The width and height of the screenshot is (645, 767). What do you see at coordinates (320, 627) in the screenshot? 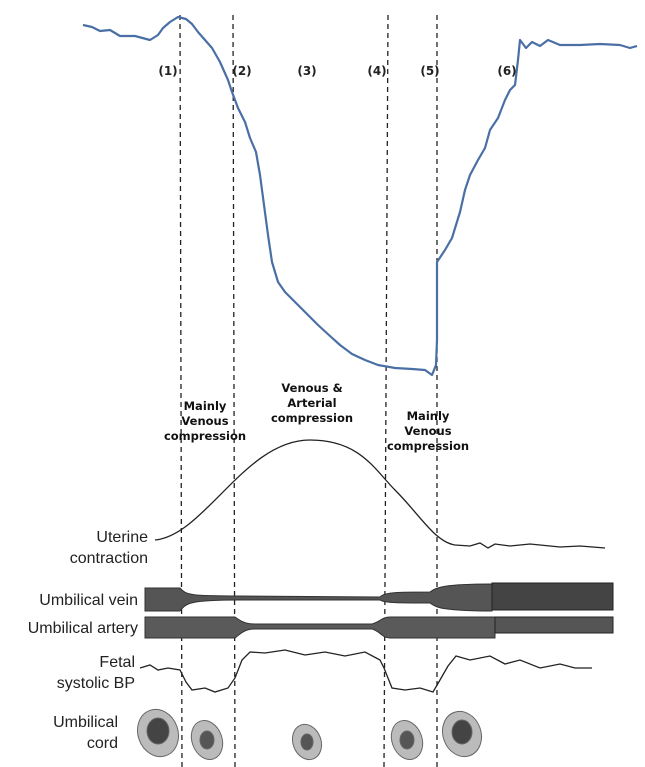
I see `umbilical-artery` at bounding box center [320, 627].